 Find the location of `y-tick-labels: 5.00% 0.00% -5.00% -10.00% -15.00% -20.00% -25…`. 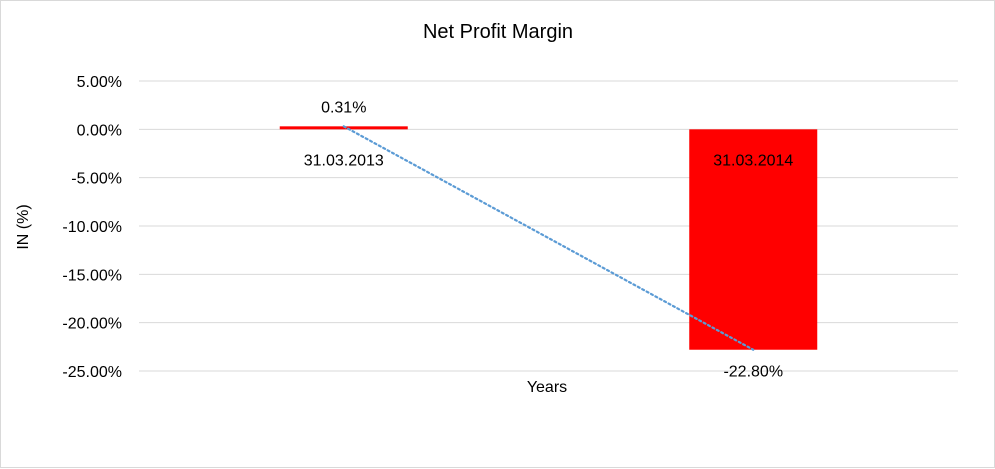

y-tick-labels: 5.00% 0.00% -5.00% -10.00% -15.00% -20.00% -25… is located at coordinates (92, 227).